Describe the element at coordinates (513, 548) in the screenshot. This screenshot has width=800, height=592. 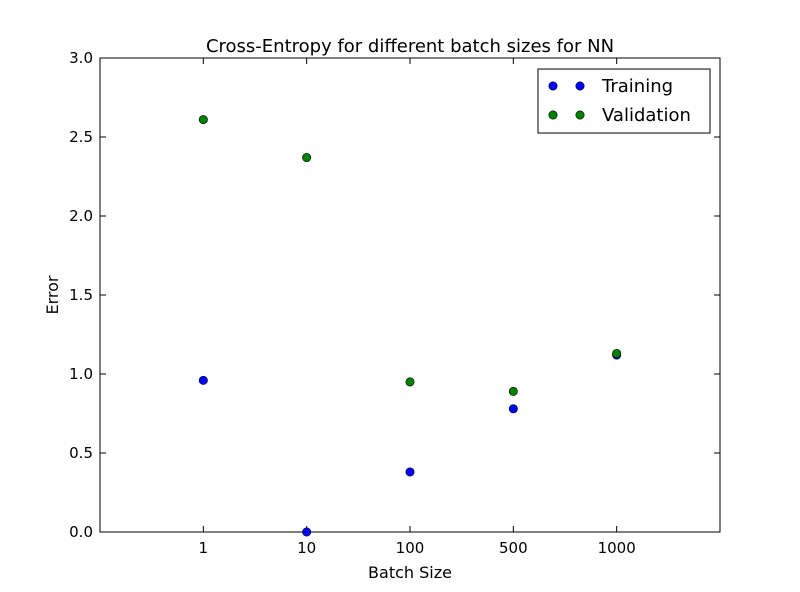
I see `x-tick-label: 500` at that location.